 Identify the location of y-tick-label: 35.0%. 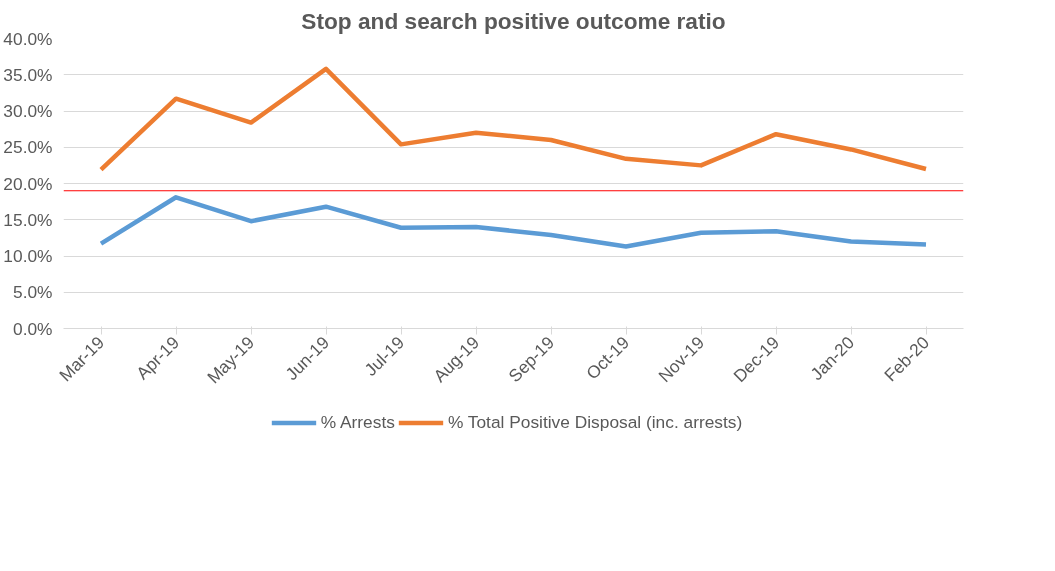
(28, 74).